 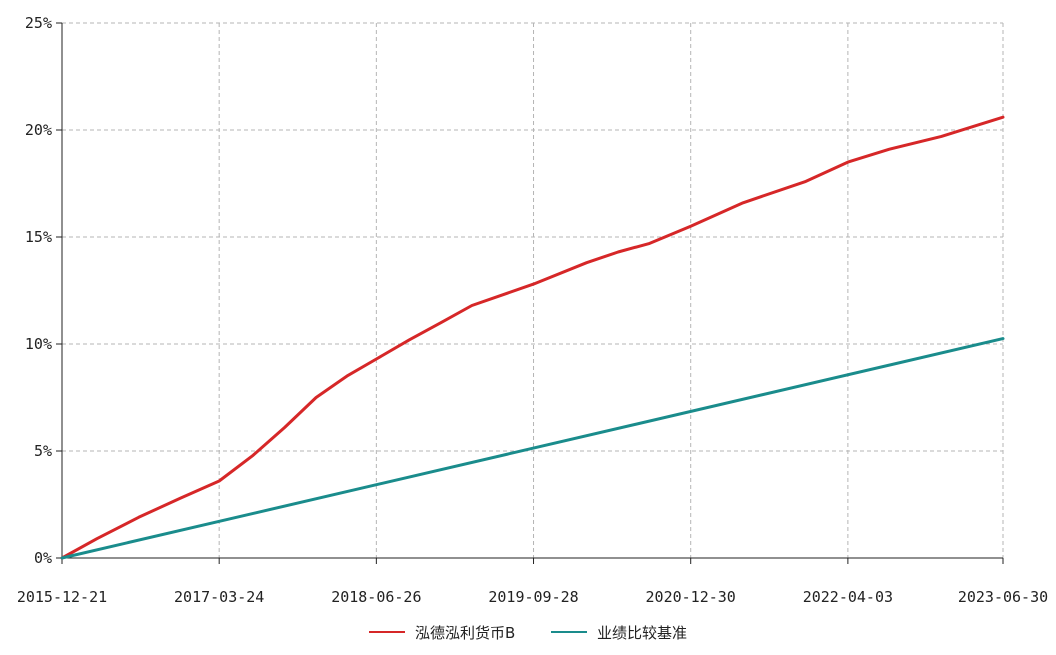 What do you see at coordinates (62, 597) in the screenshot?
I see `x-tick-label: 2015-12-21` at bounding box center [62, 597].